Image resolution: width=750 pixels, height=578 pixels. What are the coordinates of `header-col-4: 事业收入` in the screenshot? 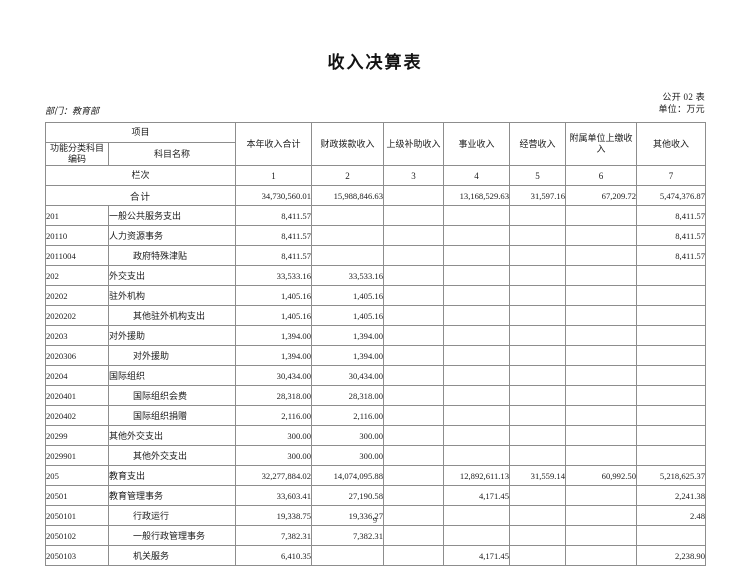 It's located at (477, 144).